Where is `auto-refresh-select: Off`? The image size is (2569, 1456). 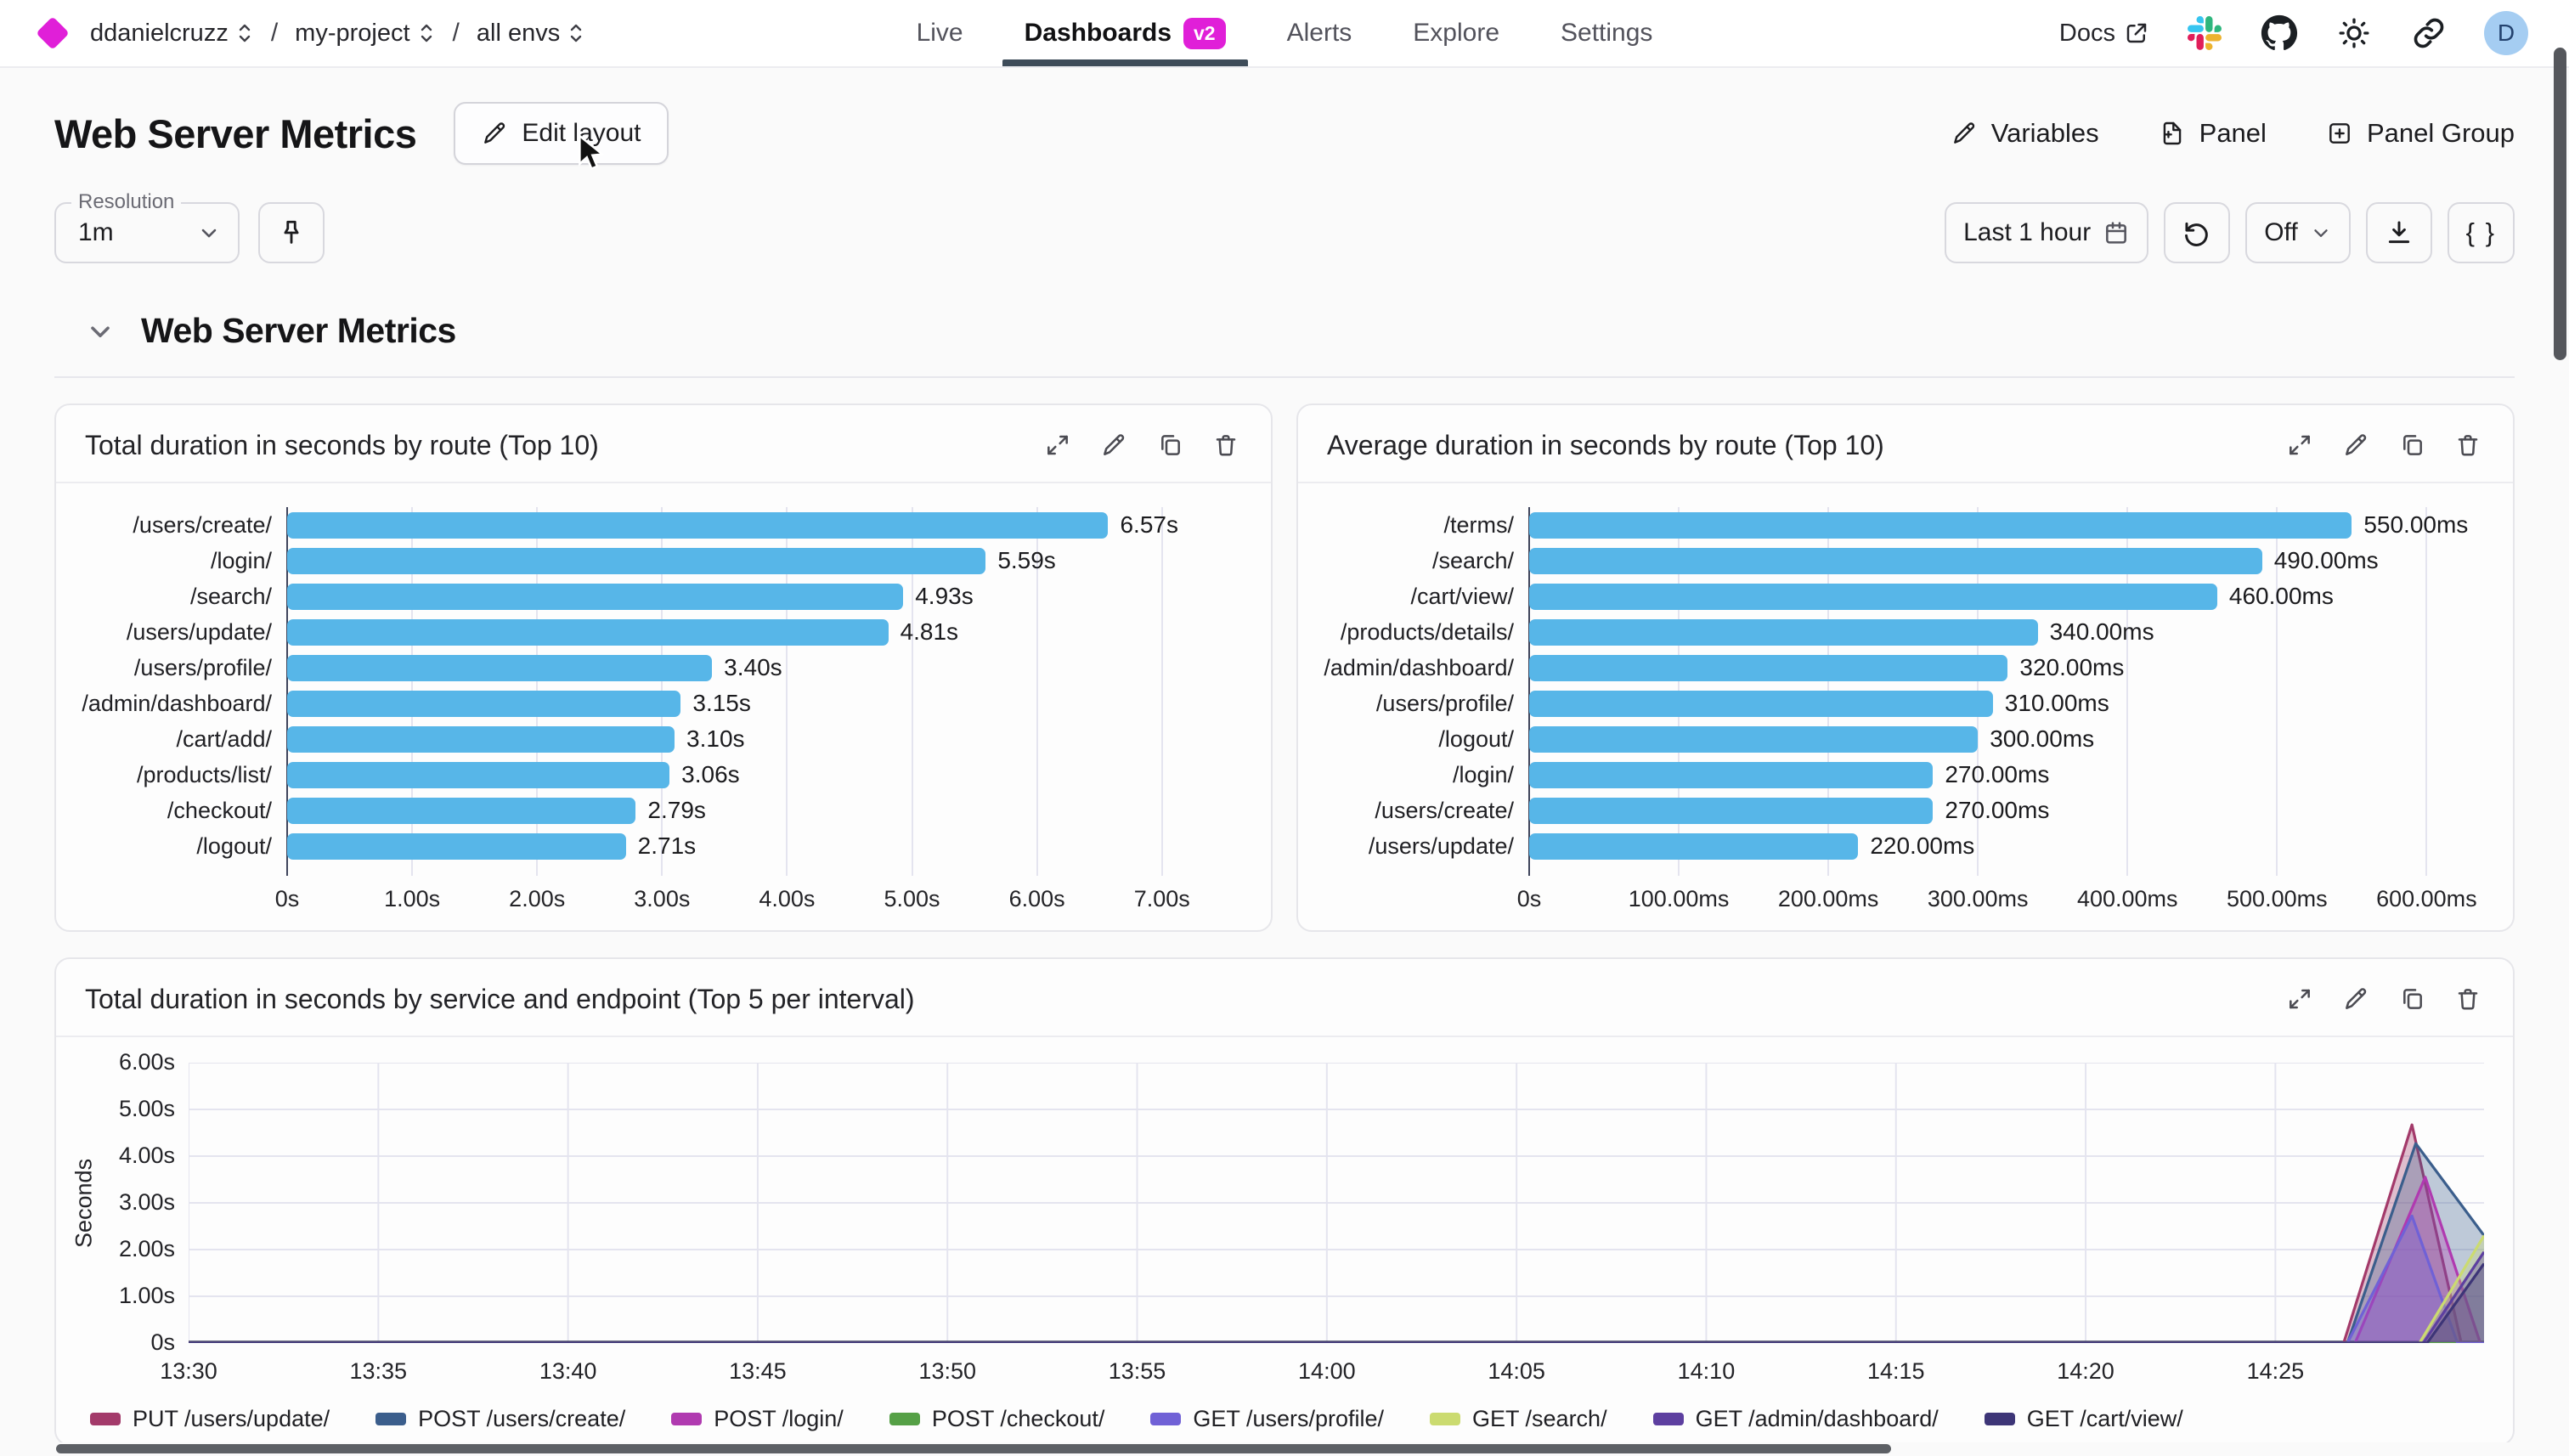 auto-refresh-select: Off is located at coordinates (2298, 233).